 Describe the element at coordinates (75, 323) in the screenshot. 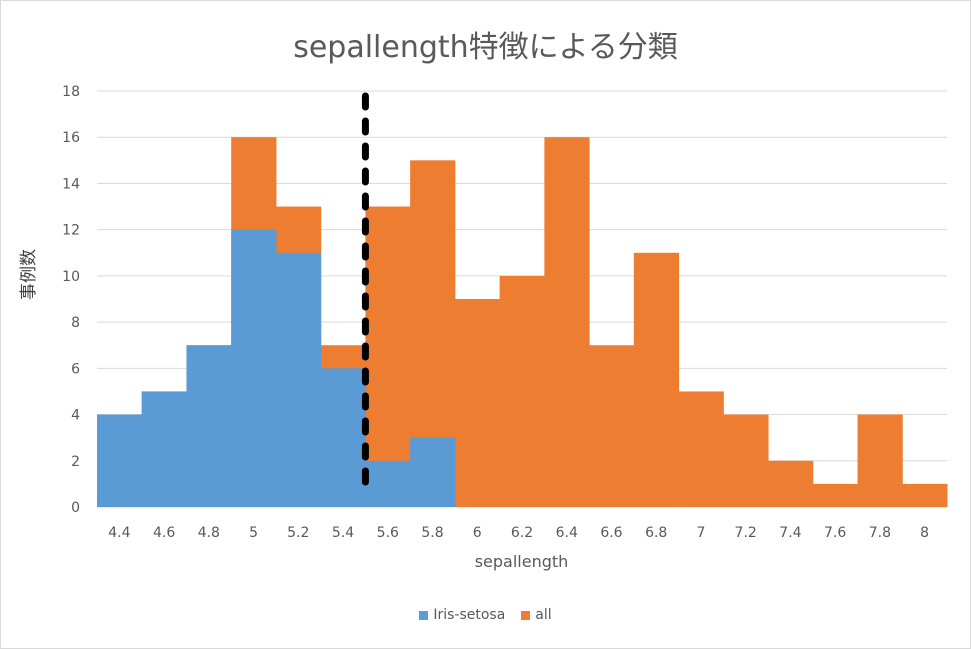

I see `y-tick-label: 8` at that location.